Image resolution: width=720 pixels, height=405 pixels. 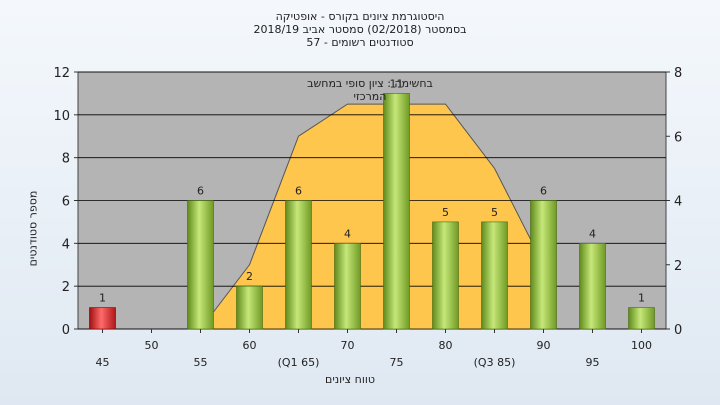 I want to click on y2-tick-label: 0, so click(x=678, y=330).